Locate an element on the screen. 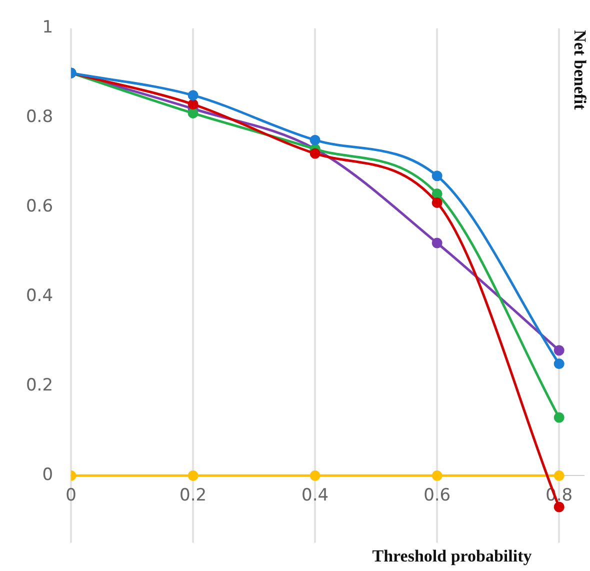 This screenshot has width=590, height=571. x-tick-label: 0.4 is located at coordinates (315, 495).